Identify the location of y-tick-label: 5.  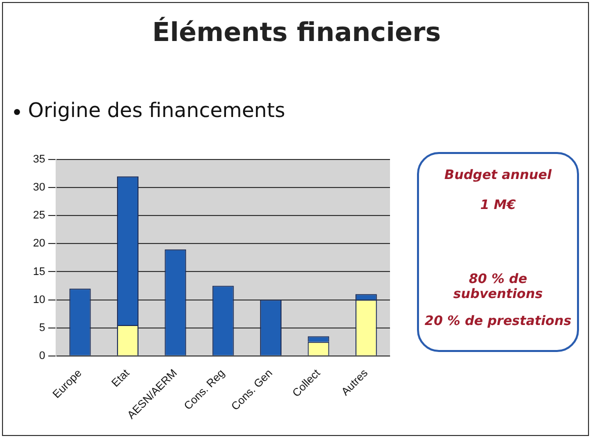
(42, 328).